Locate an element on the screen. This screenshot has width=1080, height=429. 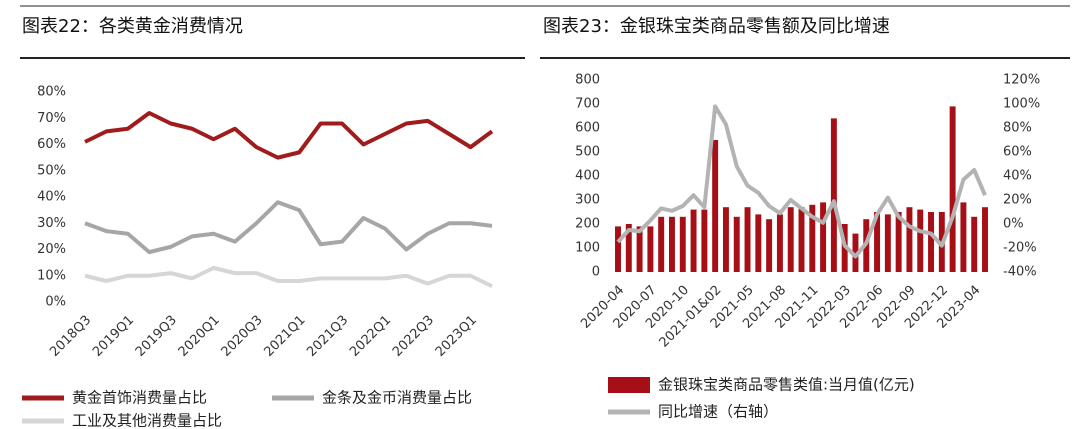
legend-label: 同比增速（右轴） is located at coordinates (718, 412).